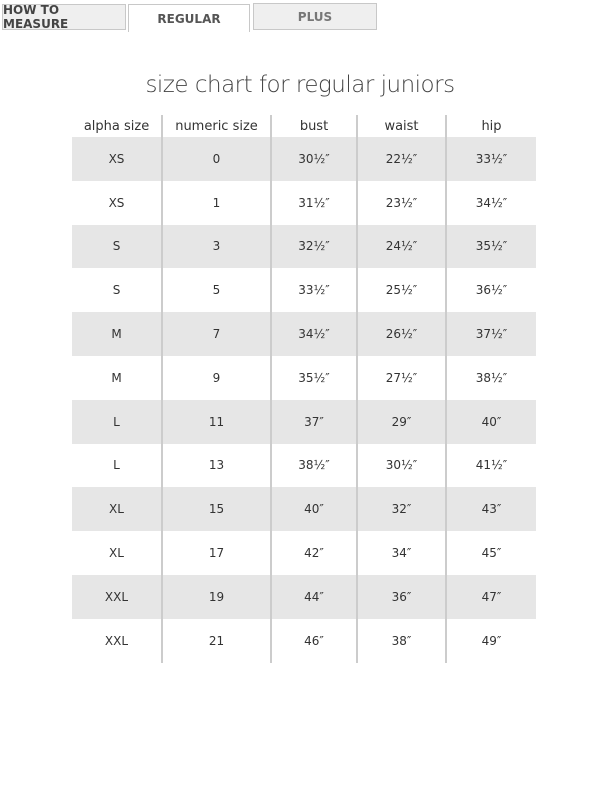  Describe the element at coordinates (401, 290) in the screenshot. I see `table-cell: 25½″` at that location.